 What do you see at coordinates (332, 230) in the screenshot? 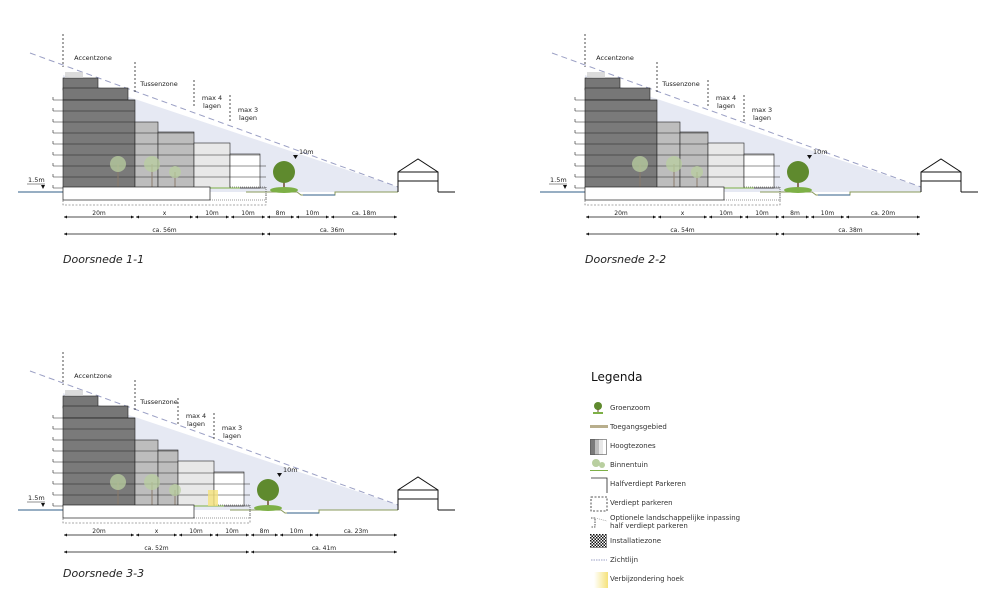
I see `total-dimension-label: ca. 36m` at bounding box center [332, 230].